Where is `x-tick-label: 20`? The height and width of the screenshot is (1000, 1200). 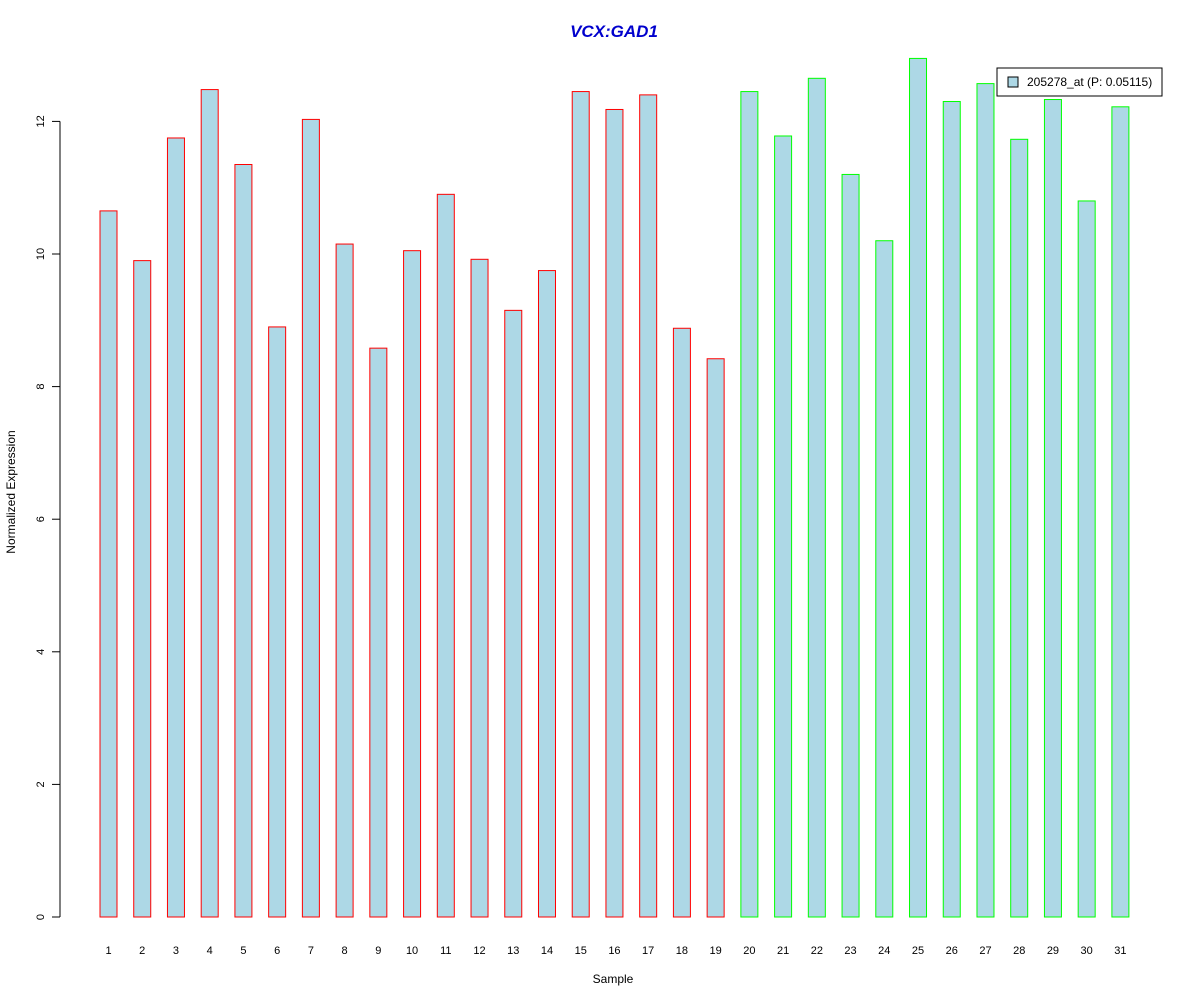
x-tick-label: 20 is located at coordinates (749, 951).